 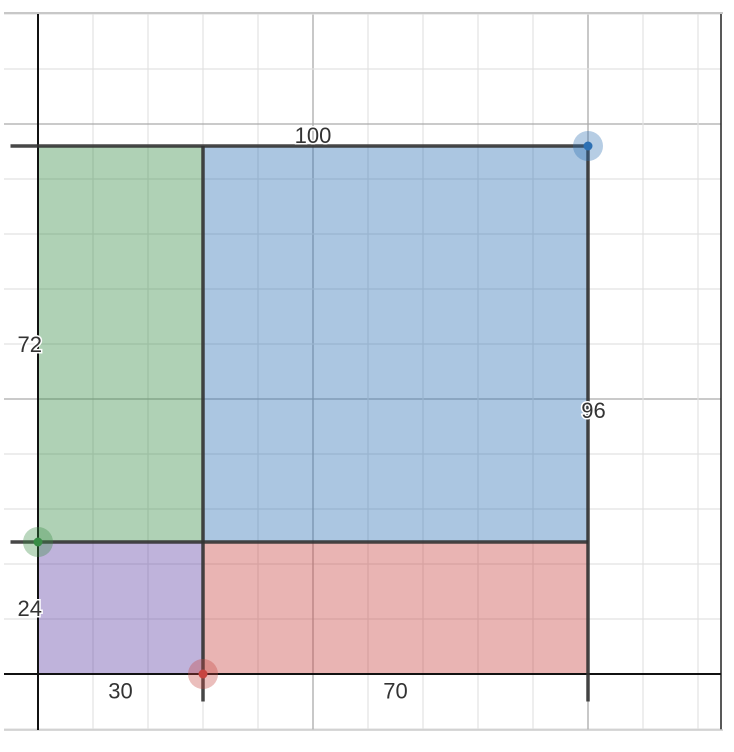 I want to click on dimension-label: 30, so click(x=120, y=691).